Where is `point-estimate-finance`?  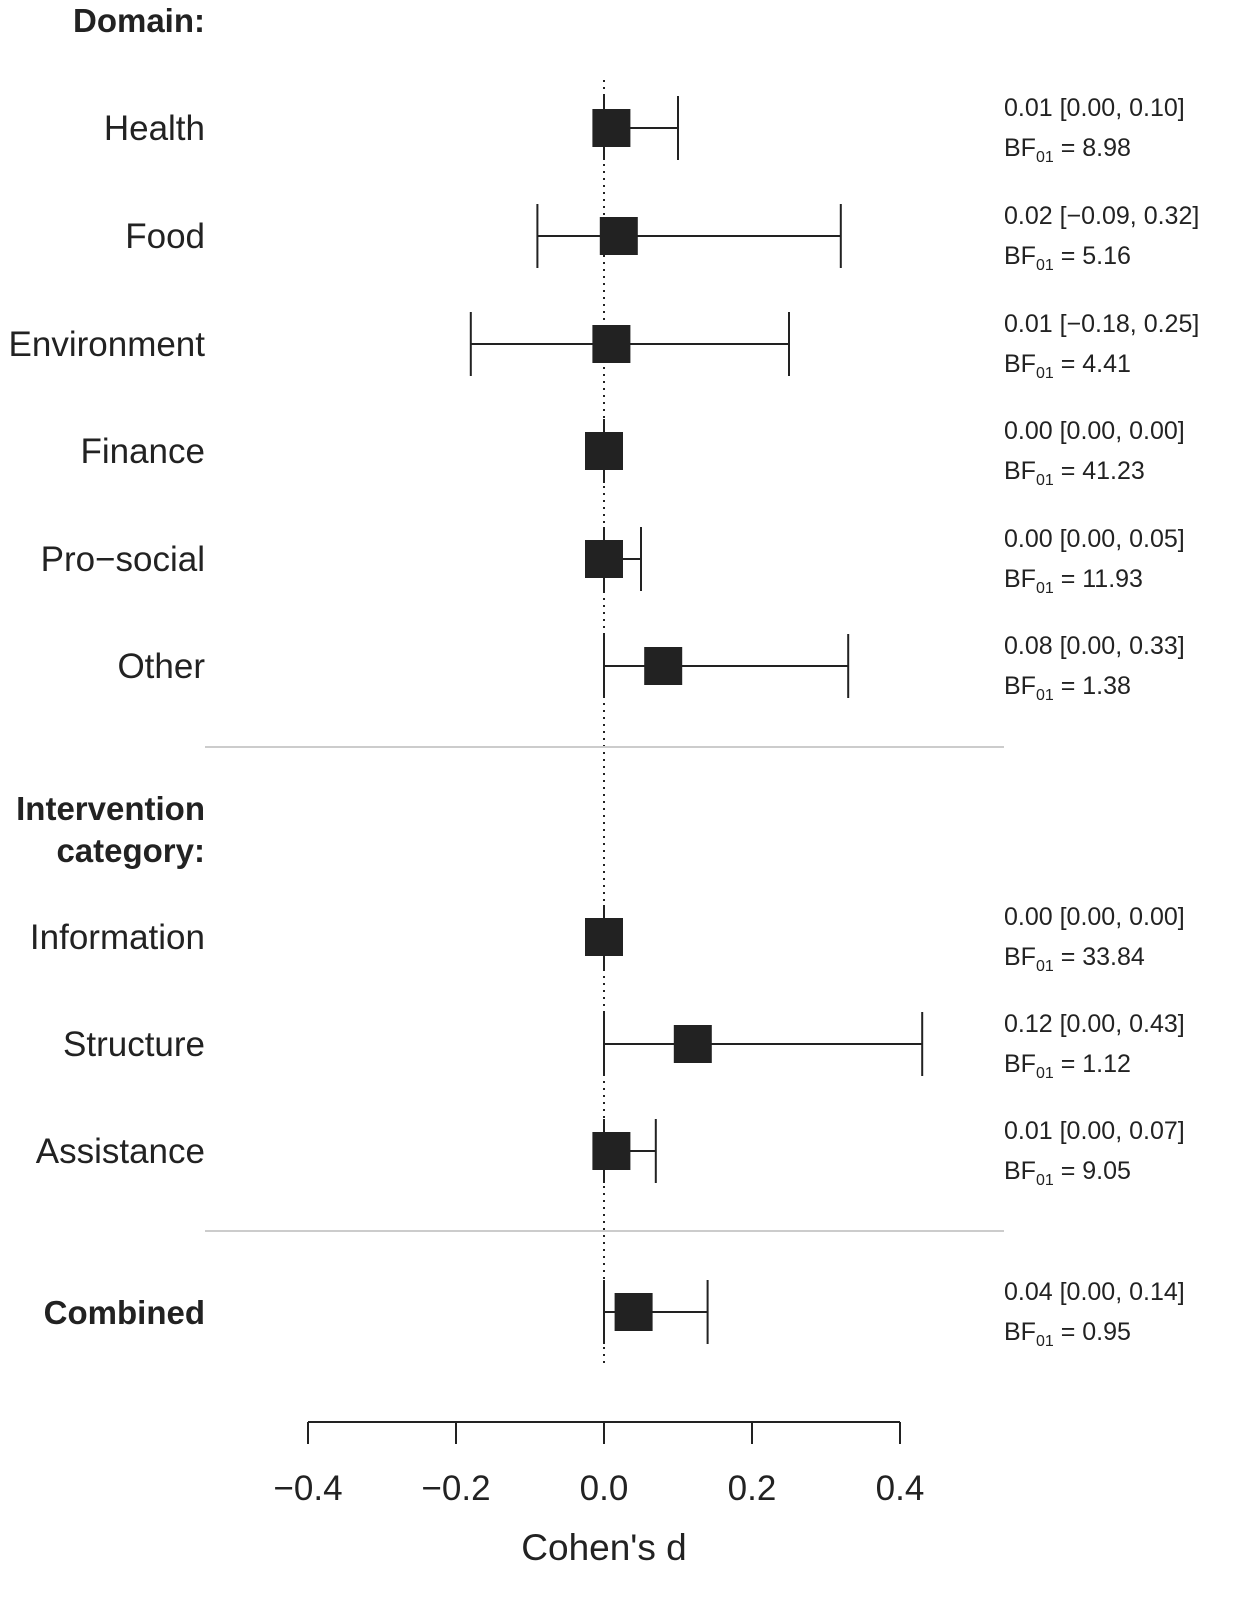 point-estimate-finance is located at coordinates (604, 451).